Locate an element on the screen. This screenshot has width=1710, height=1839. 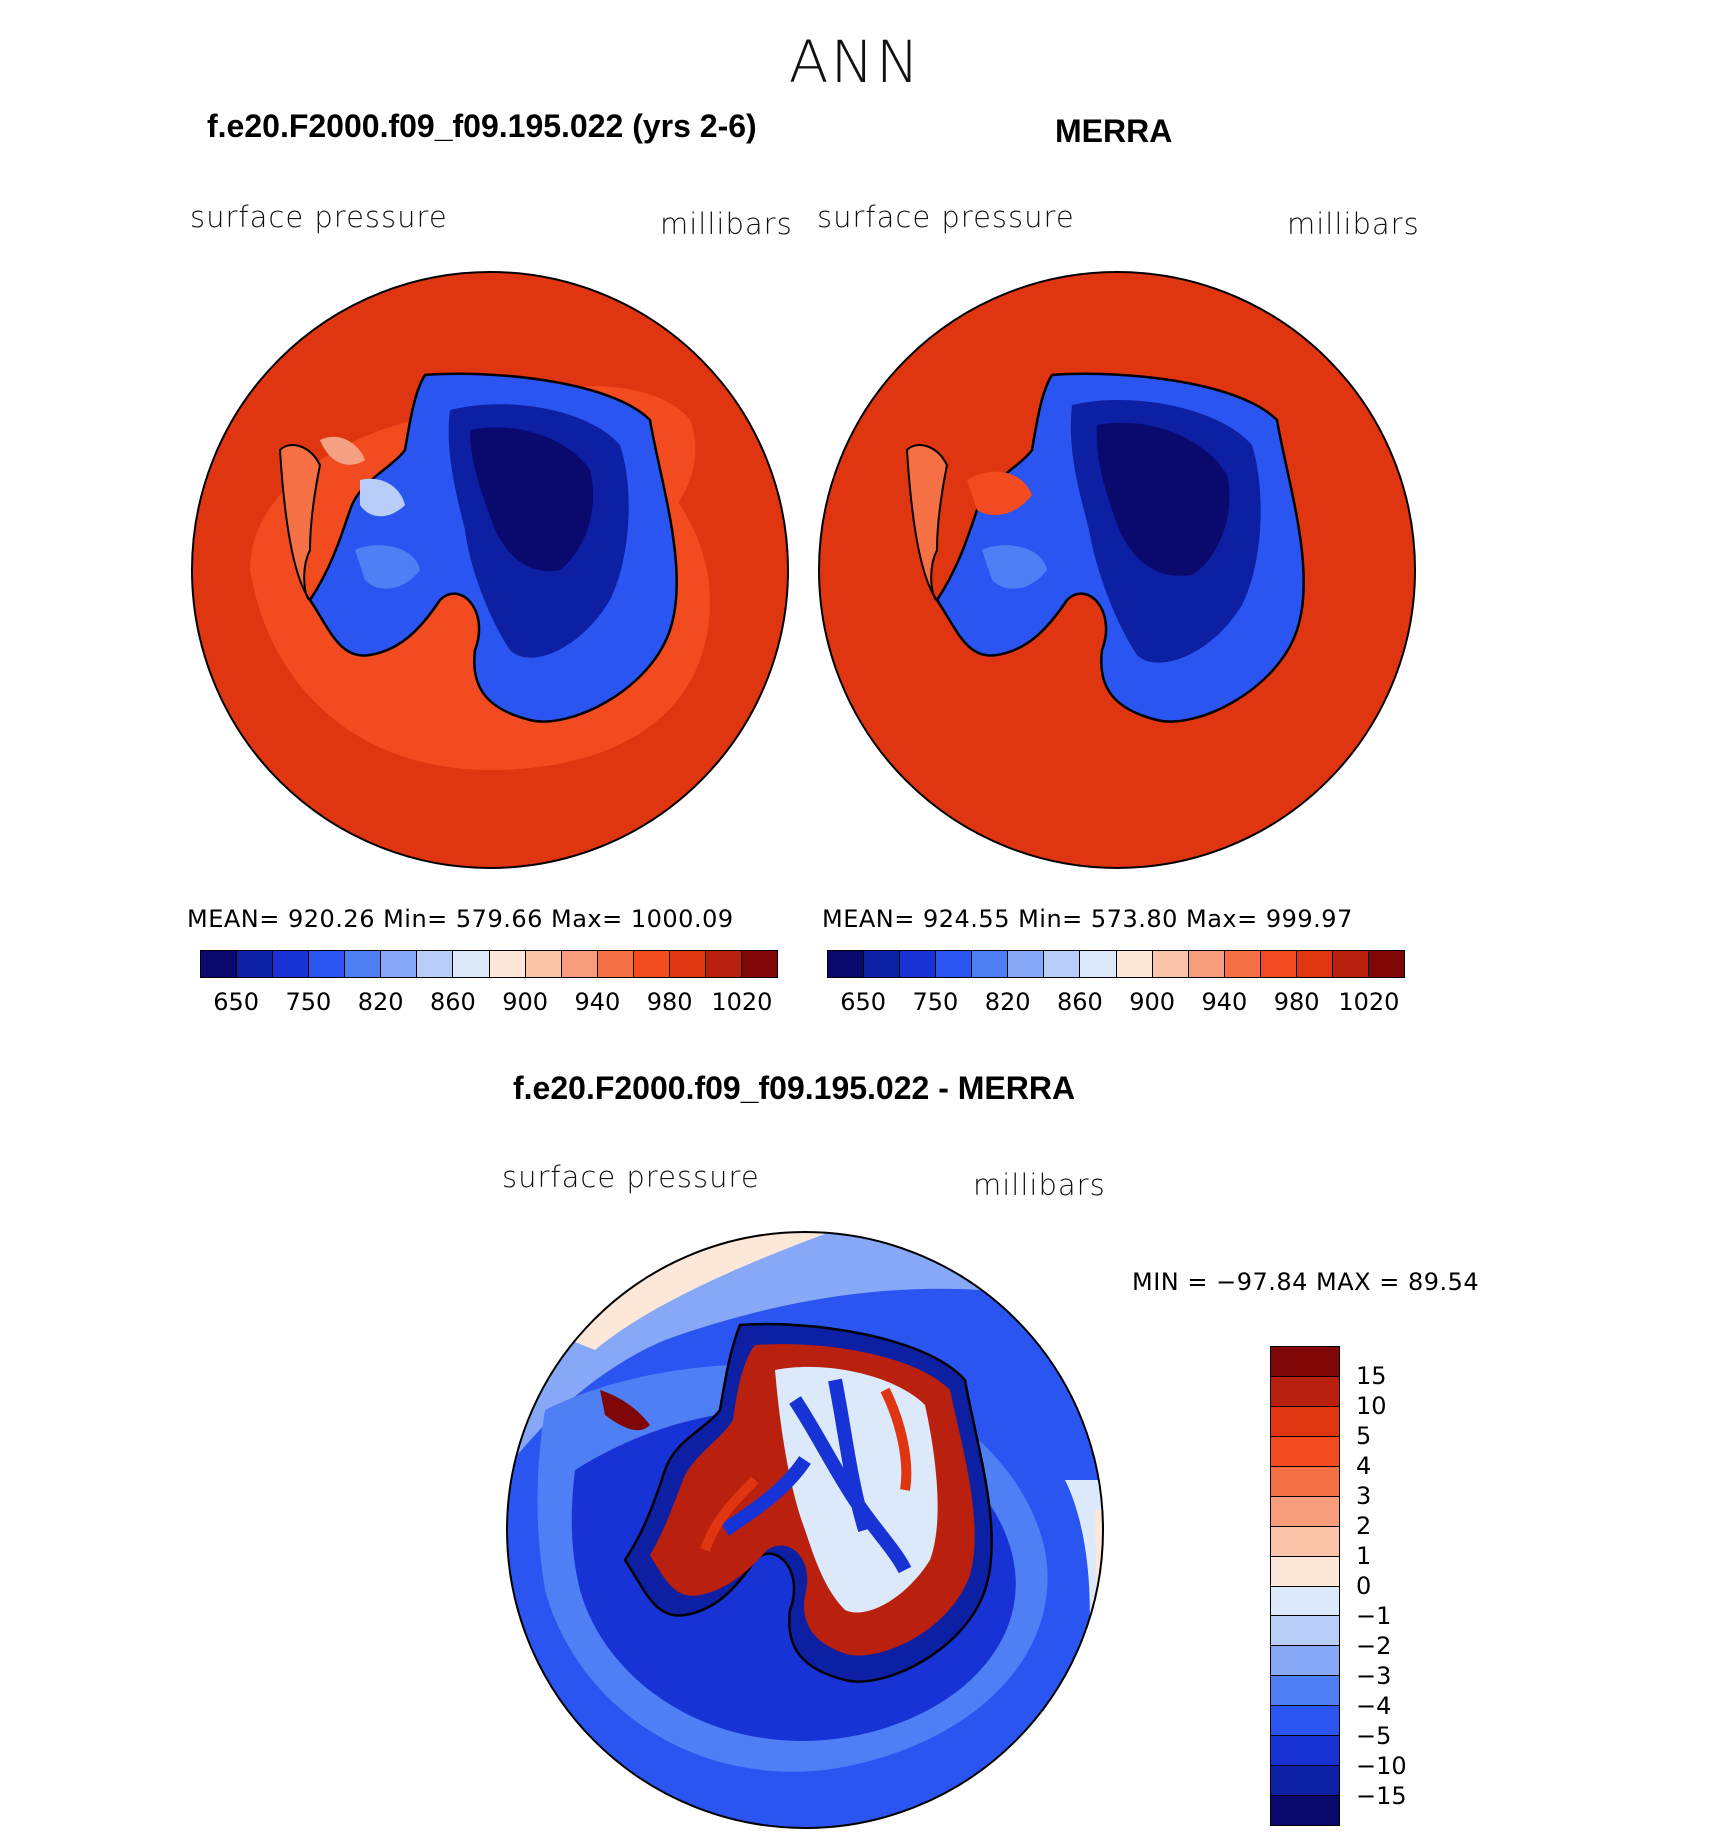
right-variable-label: surface pressure is located at coordinates (946, 217).